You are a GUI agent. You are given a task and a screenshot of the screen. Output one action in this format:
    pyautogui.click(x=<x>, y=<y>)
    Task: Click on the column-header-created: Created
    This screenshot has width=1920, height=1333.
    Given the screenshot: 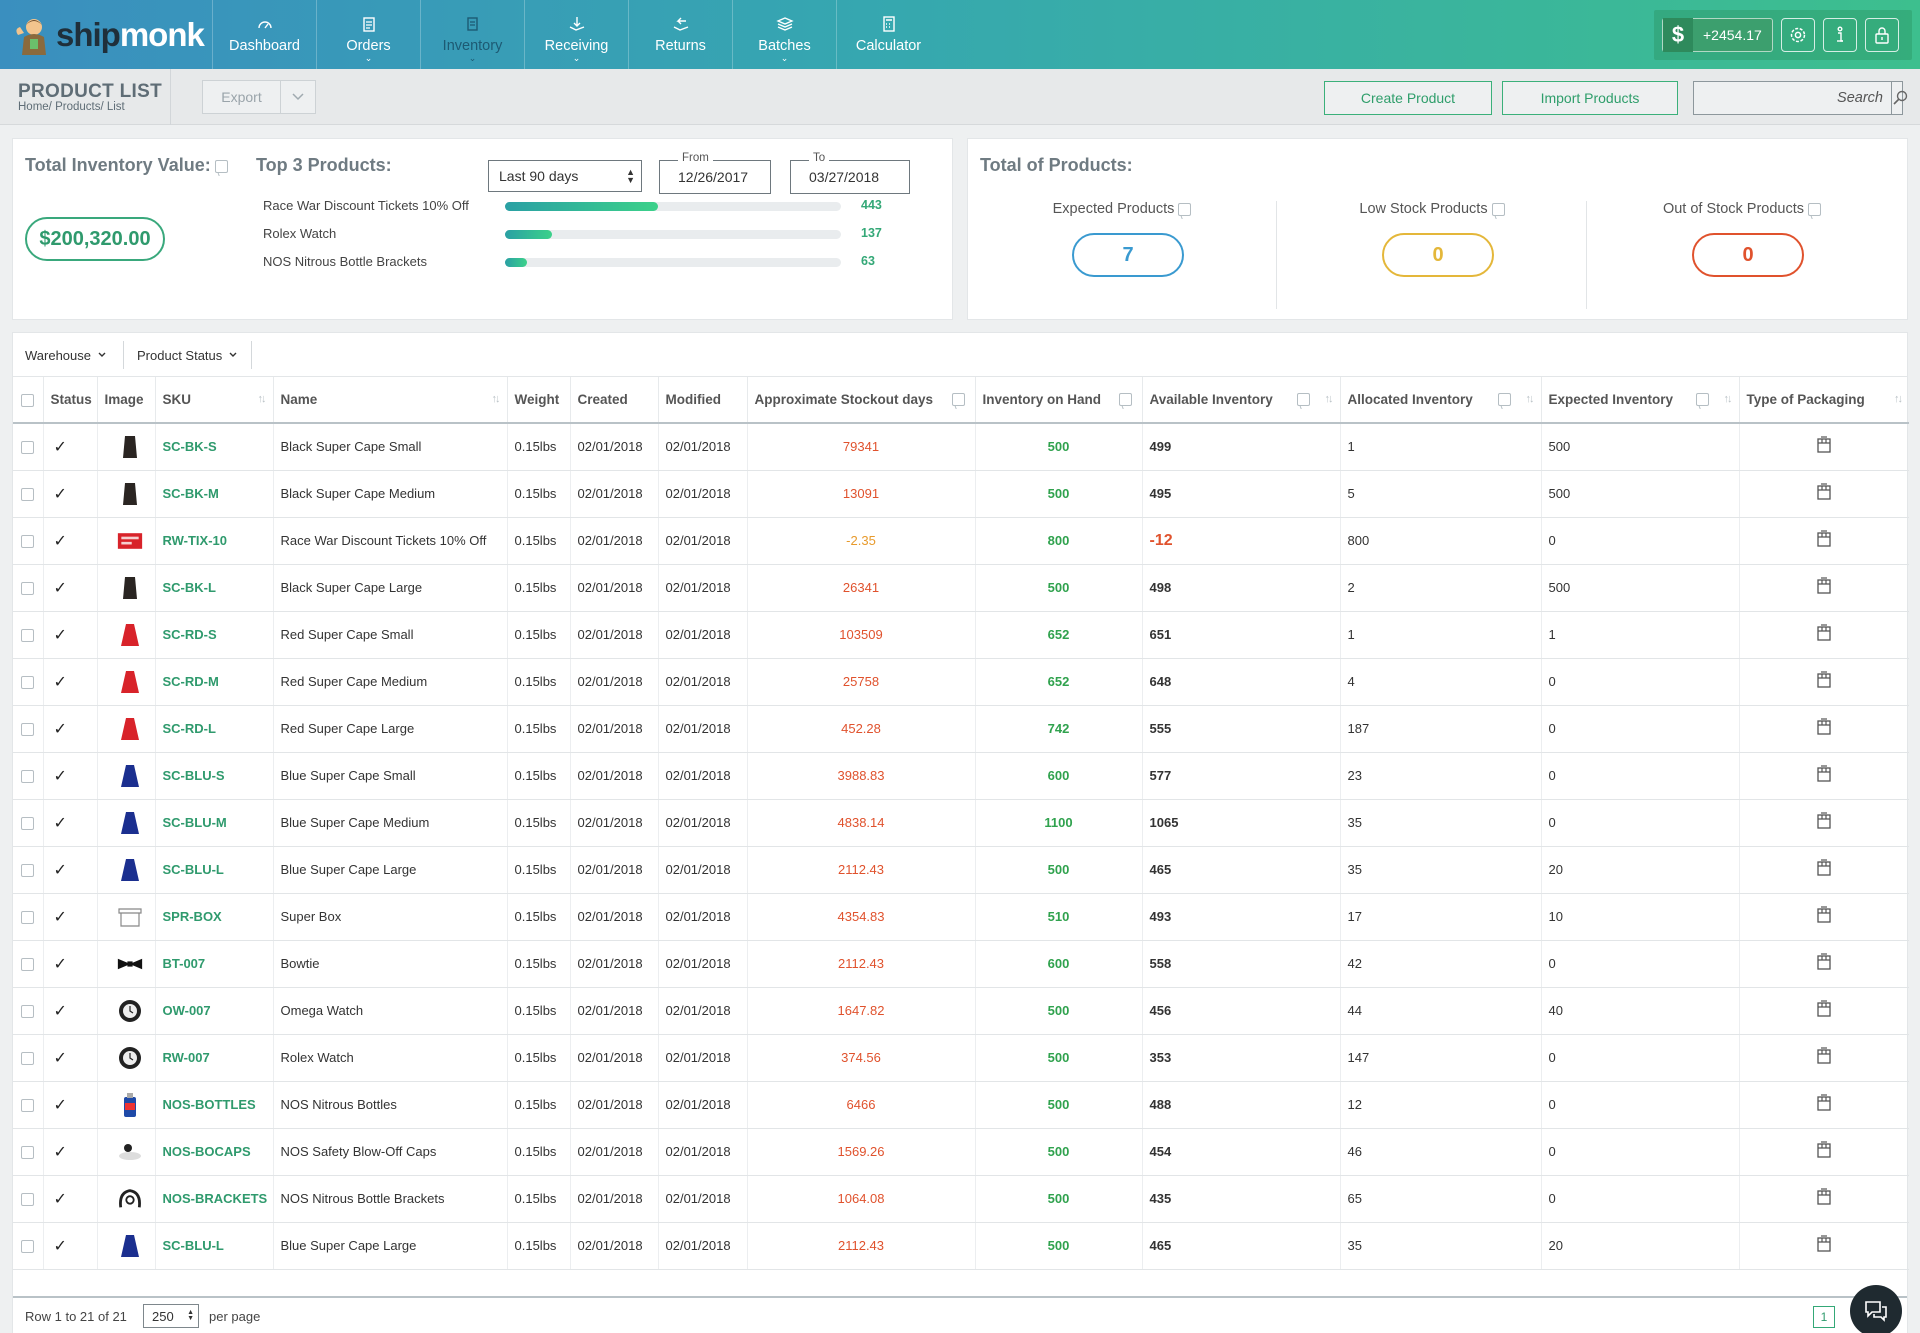 What is the action you would take?
    pyautogui.click(x=614, y=400)
    